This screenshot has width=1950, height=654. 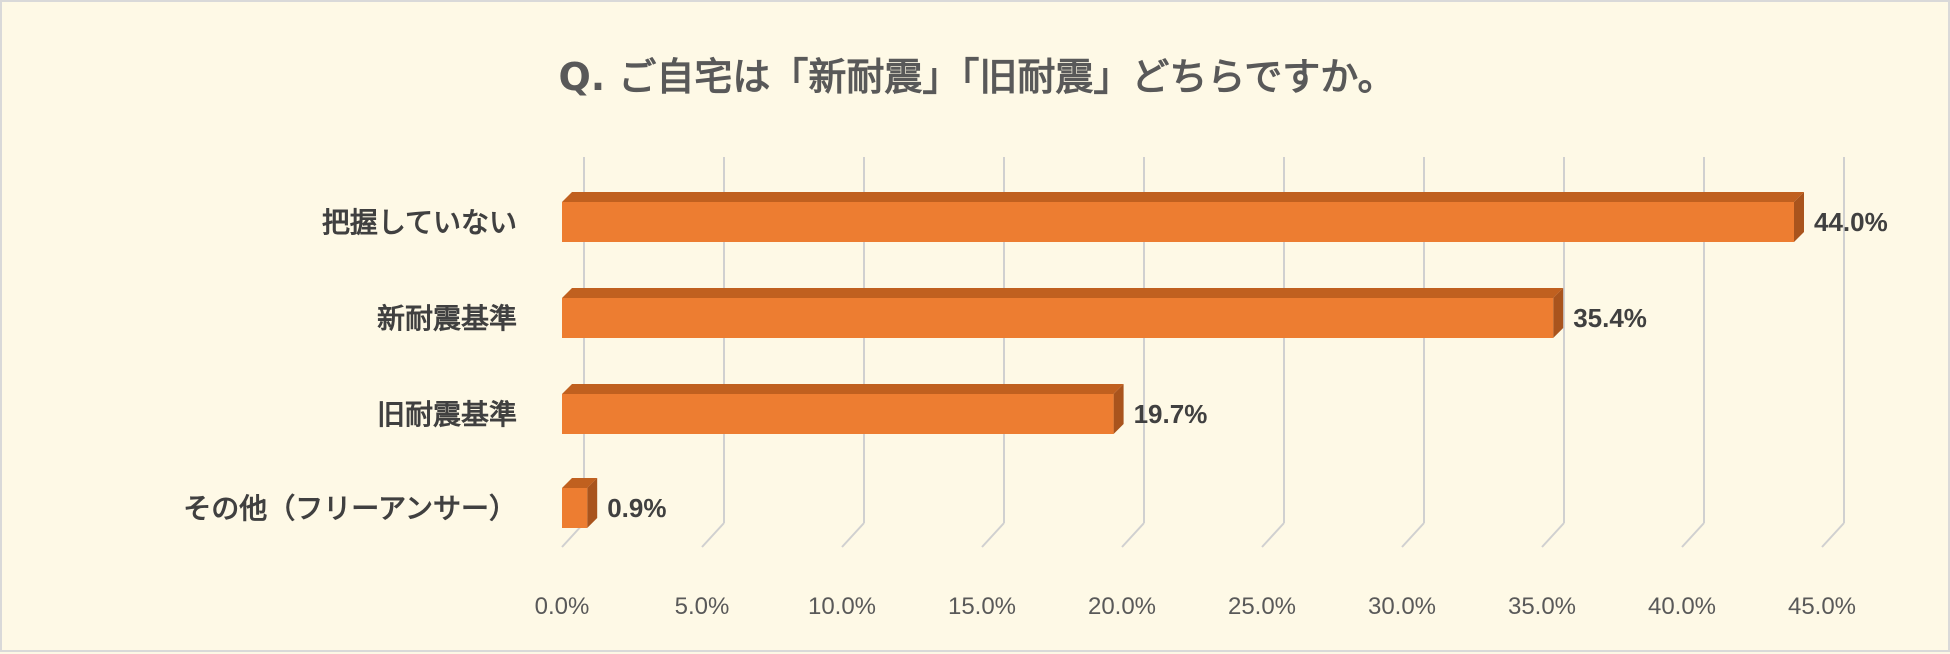 What do you see at coordinates (1542, 606) in the screenshot?
I see `x-tick-label: 35.0%` at bounding box center [1542, 606].